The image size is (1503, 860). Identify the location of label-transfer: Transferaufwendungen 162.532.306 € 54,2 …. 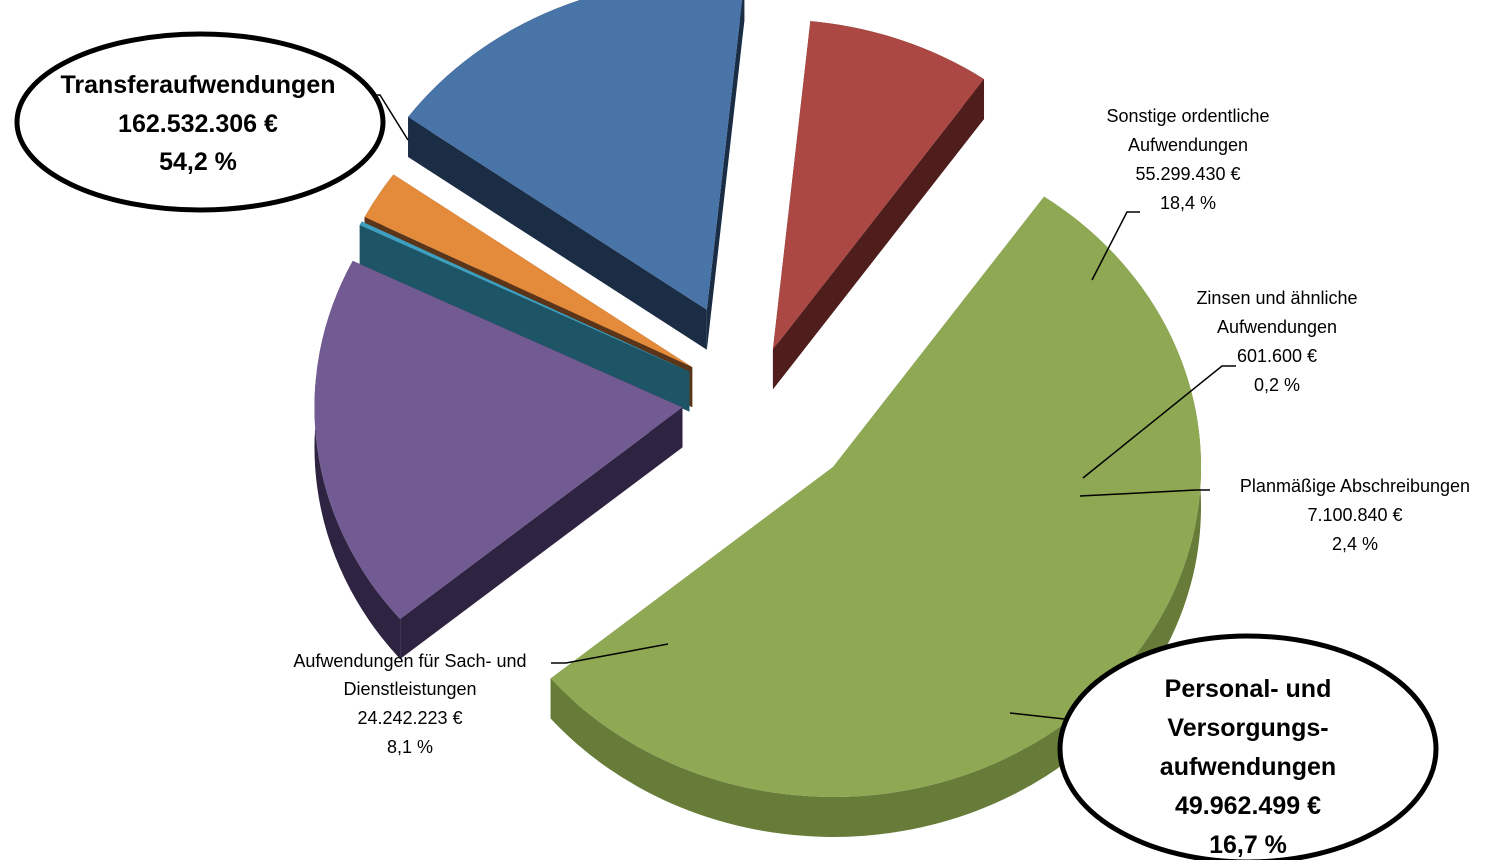
(200, 122).